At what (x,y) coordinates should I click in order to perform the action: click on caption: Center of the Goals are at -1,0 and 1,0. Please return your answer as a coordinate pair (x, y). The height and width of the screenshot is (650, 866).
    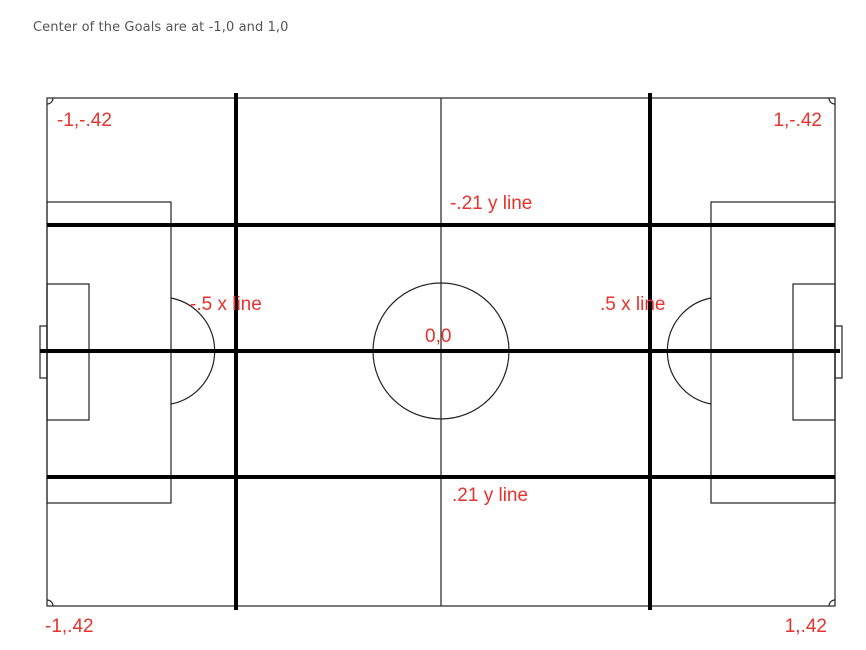
    Looking at the image, I should click on (161, 27).